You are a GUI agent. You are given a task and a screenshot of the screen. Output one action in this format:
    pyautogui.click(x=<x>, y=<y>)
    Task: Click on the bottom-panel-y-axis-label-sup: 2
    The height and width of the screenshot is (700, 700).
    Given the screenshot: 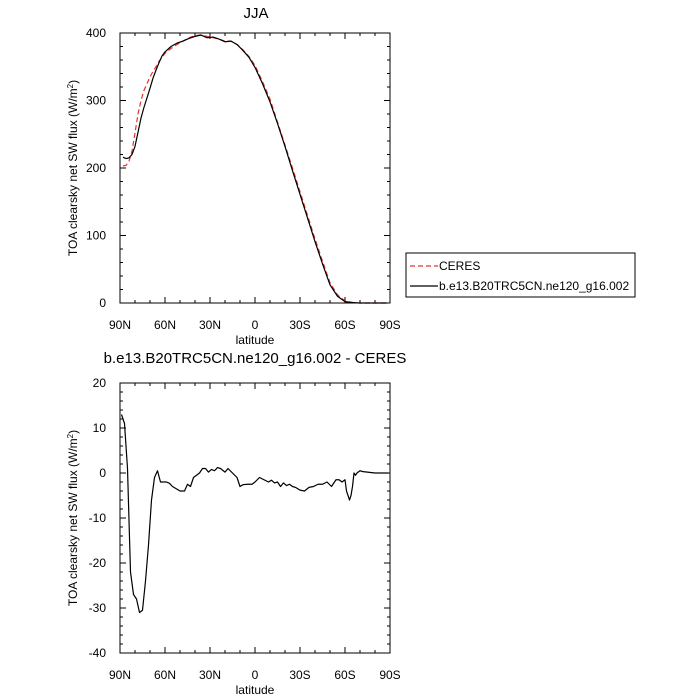 What is the action you would take?
    pyautogui.click(x=70, y=435)
    